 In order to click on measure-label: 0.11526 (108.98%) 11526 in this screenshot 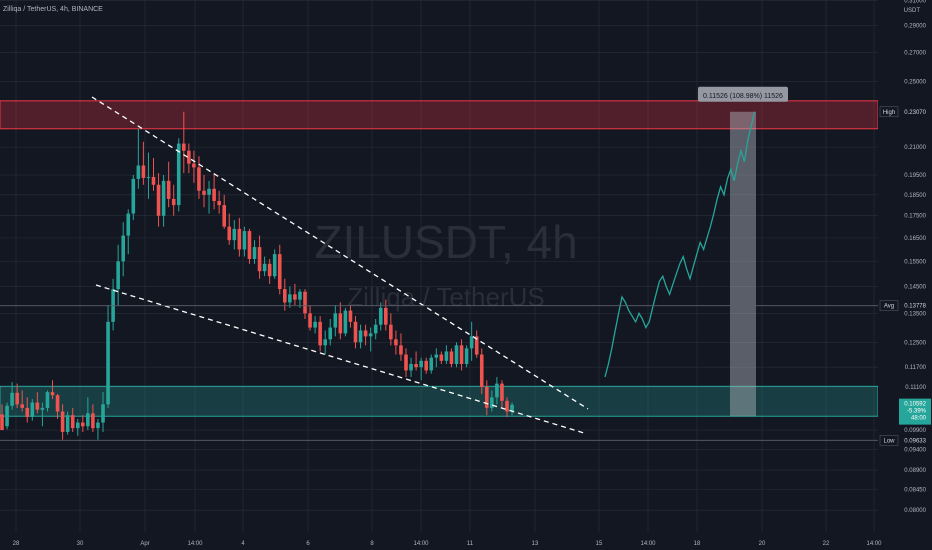, I will do `click(743, 96)`.